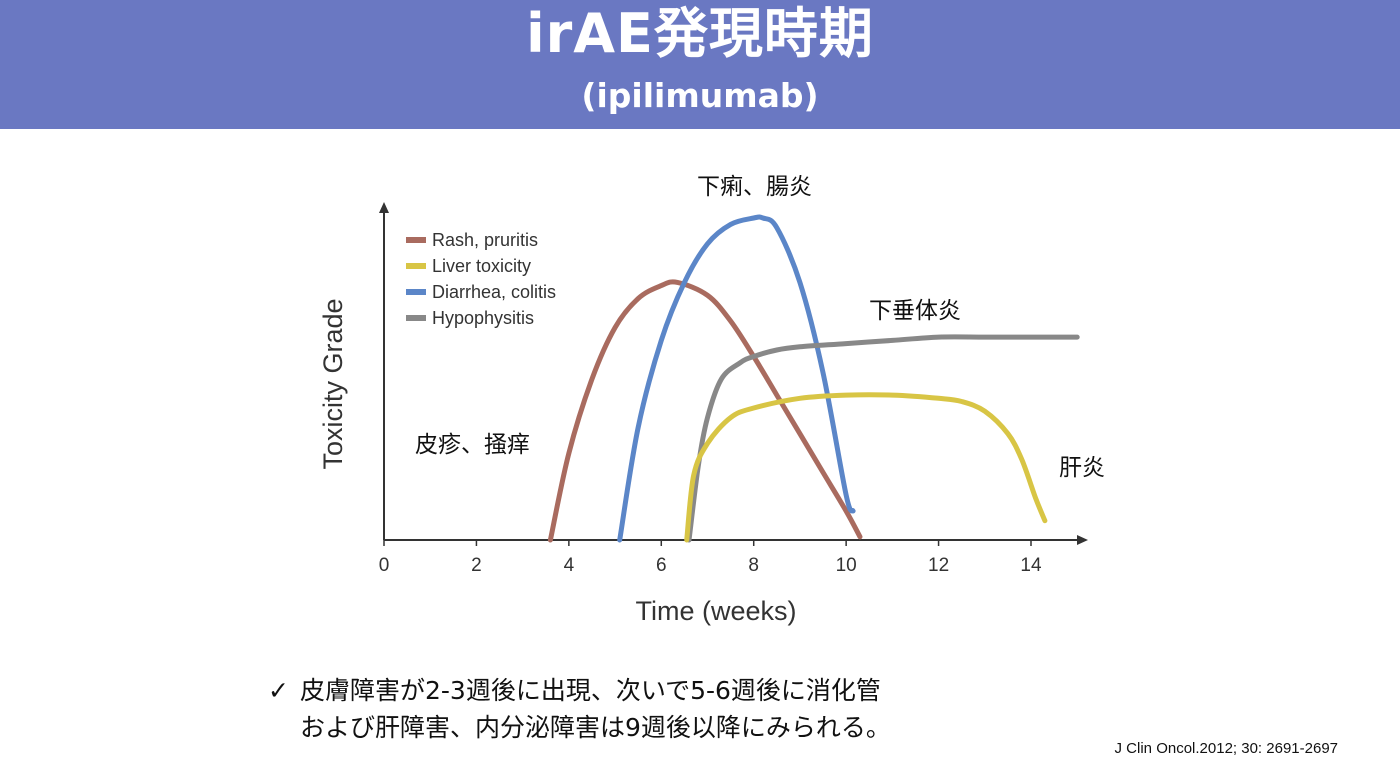 The width and height of the screenshot is (1400, 784). I want to click on series-line-rash-pruritis, so click(705, 411).